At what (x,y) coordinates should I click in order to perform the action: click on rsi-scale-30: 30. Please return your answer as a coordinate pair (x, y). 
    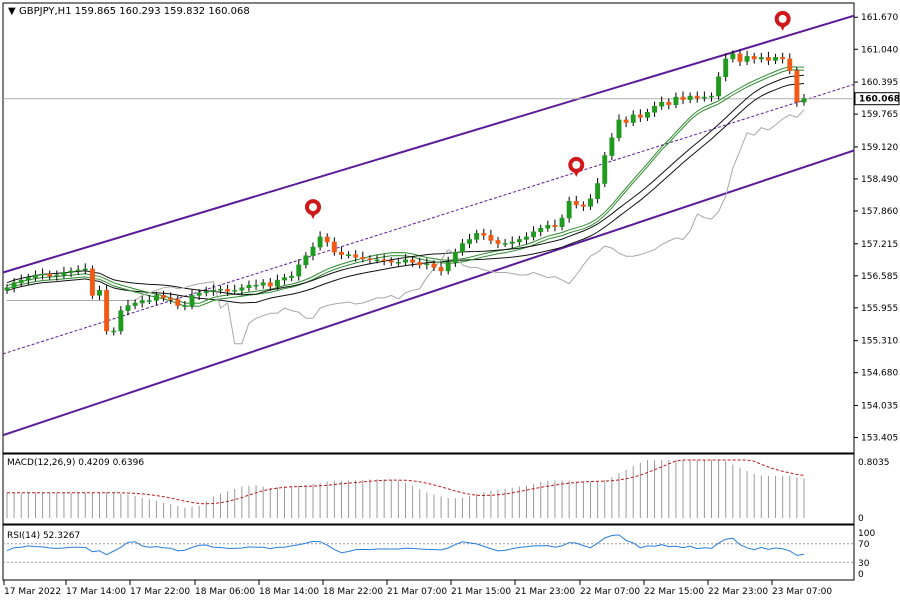
    Looking at the image, I should click on (864, 564).